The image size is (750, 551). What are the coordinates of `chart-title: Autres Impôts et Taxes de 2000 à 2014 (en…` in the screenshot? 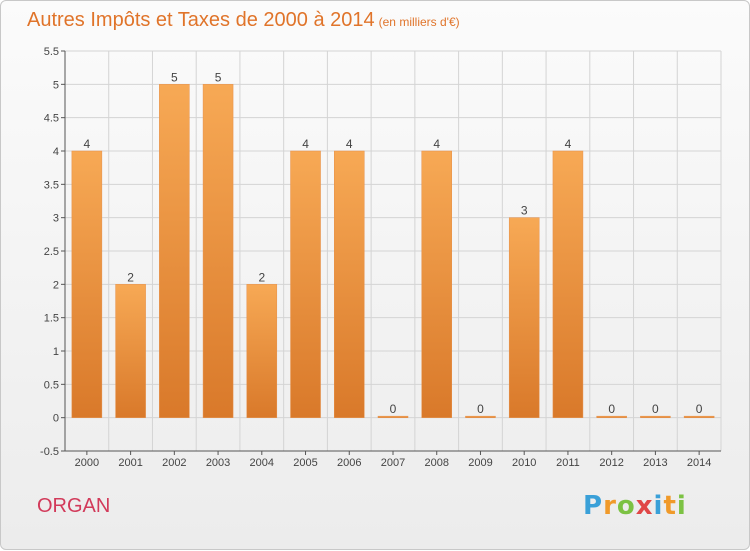 It's located at (243, 20).